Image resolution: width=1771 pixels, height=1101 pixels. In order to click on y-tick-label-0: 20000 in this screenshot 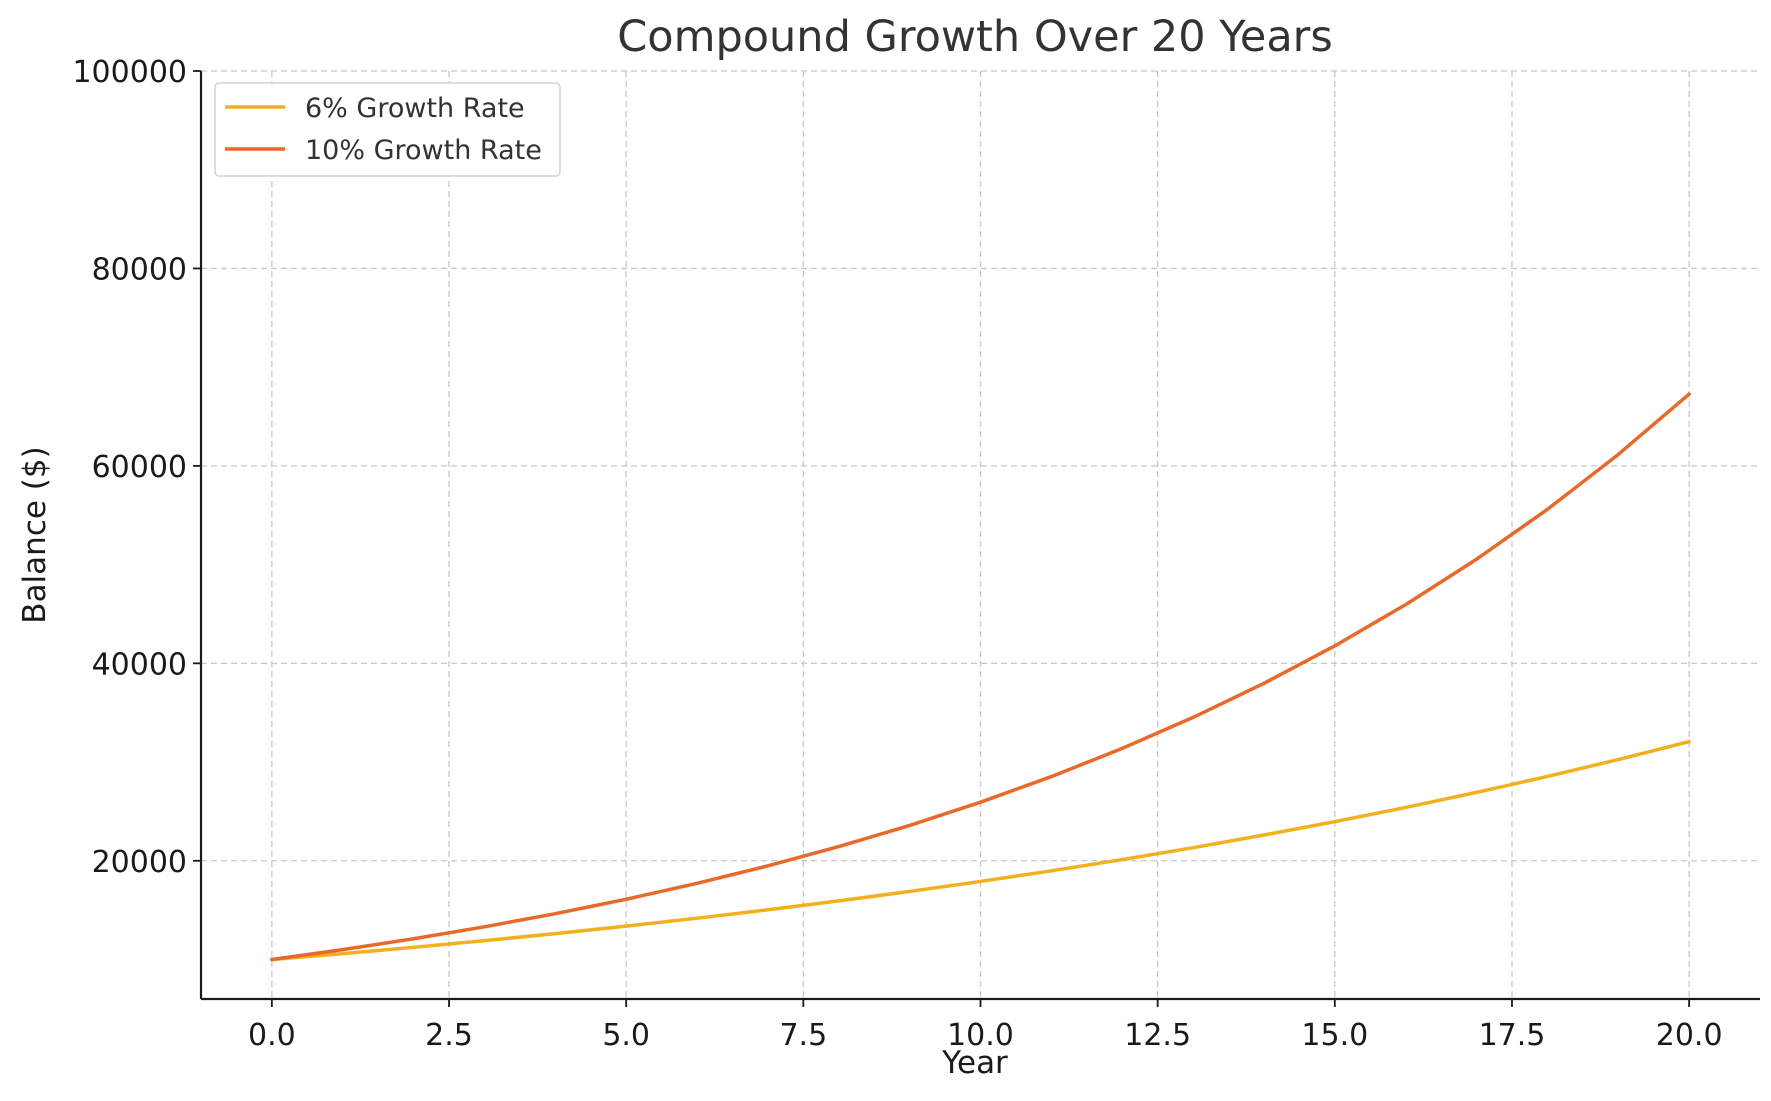, I will do `click(139, 862)`.